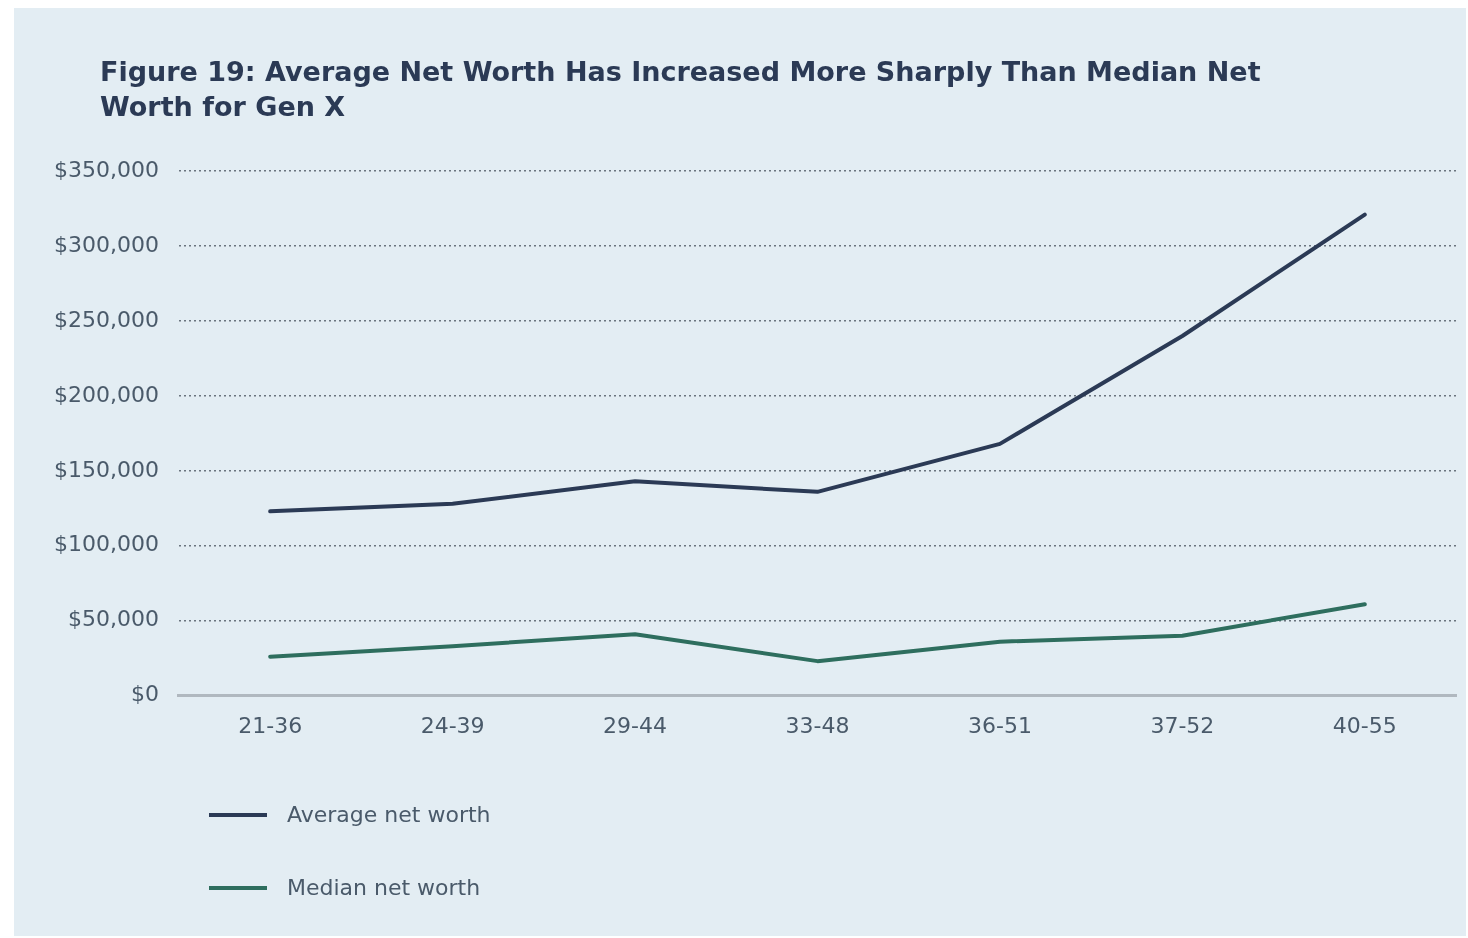  What do you see at coordinates (270, 725) in the screenshot?
I see `x-tick-label: 21-36` at bounding box center [270, 725].